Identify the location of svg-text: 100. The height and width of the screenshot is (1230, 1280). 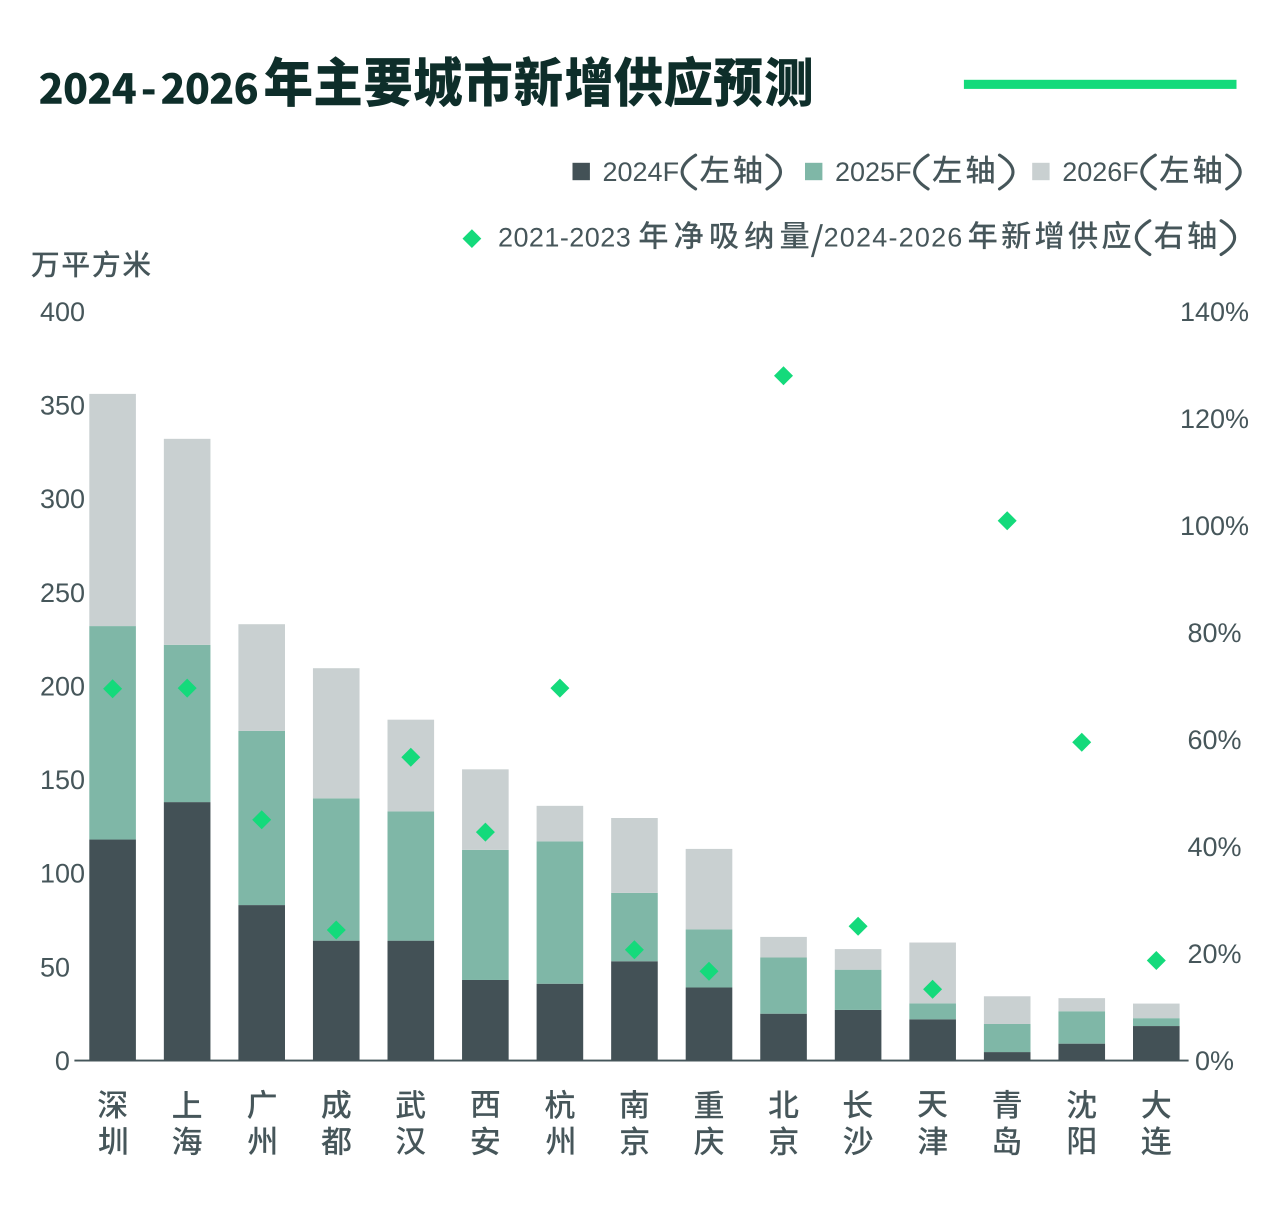
(62, 874).